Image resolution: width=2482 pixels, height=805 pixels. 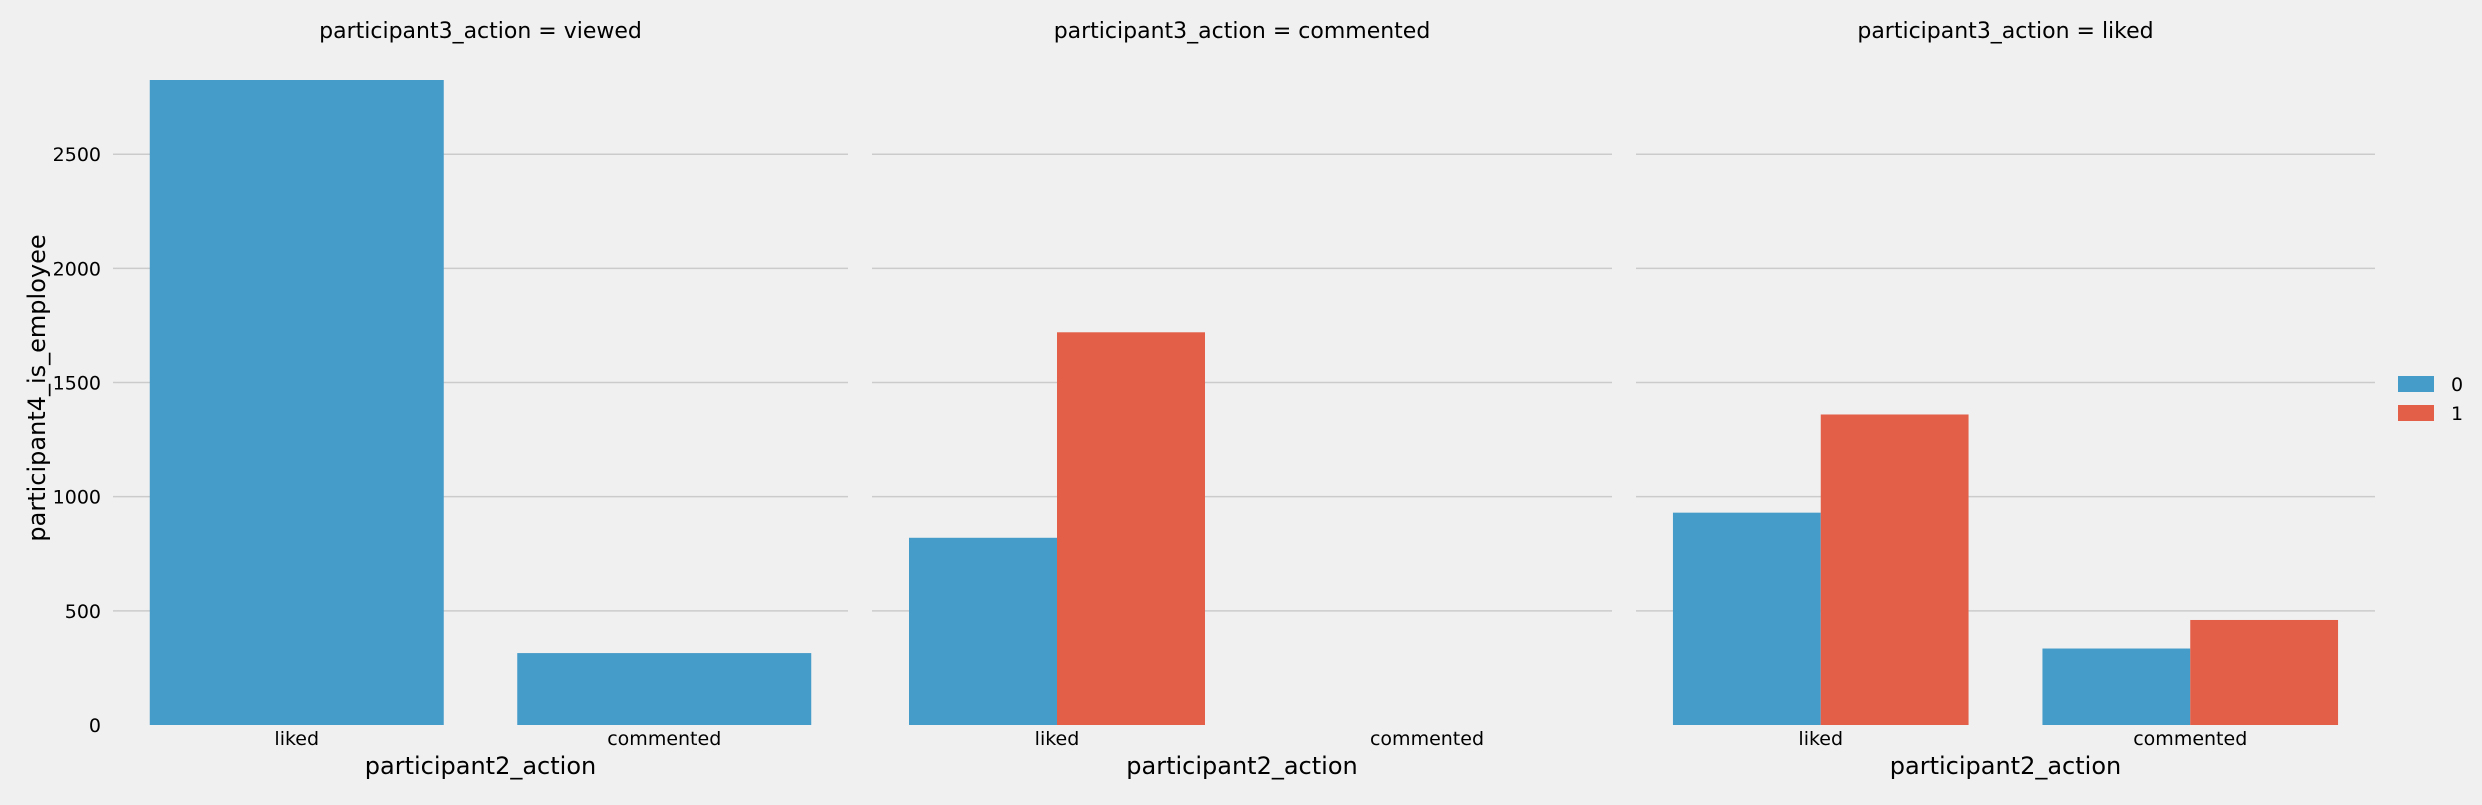 What do you see at coordinates (37, 387) in the screenshot?
I see `y-axis-title: participant4_is_employee` at bounding box center [37, 387].